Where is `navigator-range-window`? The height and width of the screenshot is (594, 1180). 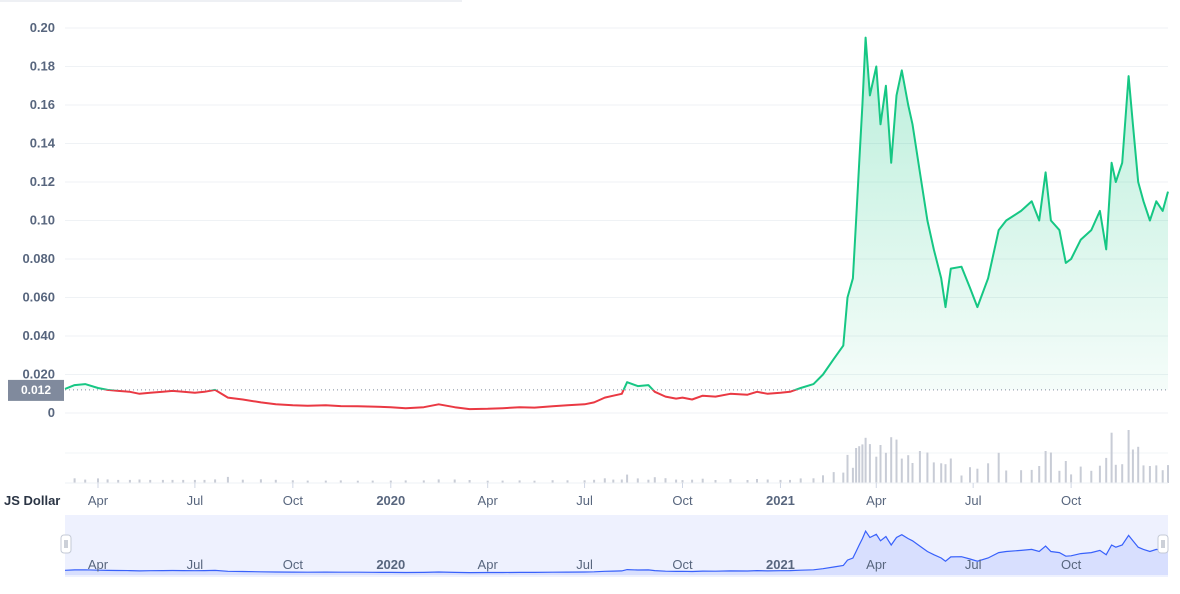 navigator-range-window is located at coordinates (616, 546).